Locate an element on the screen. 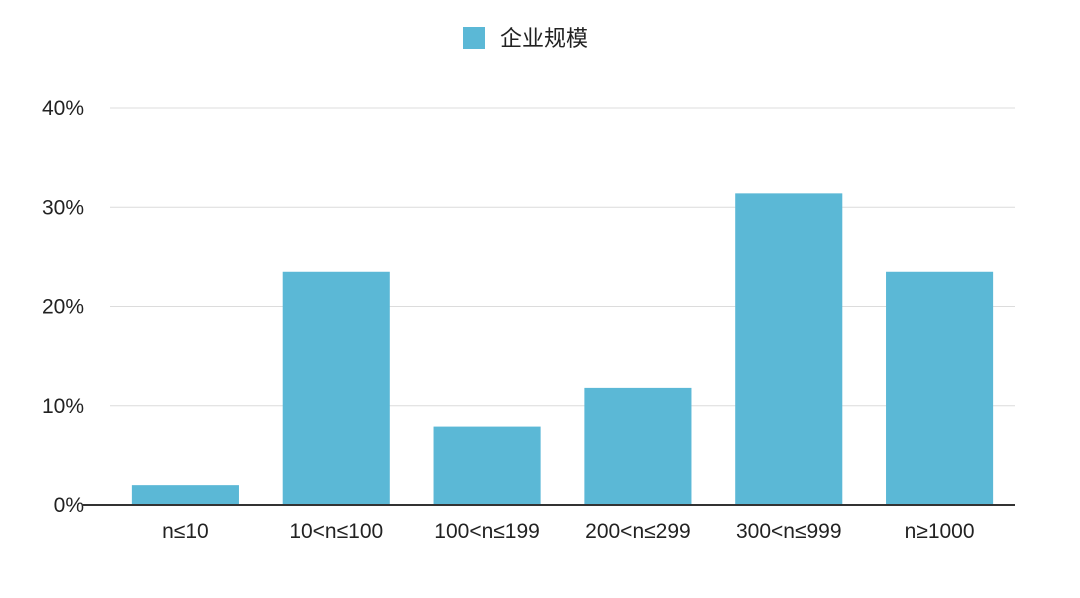 This screenshot has height=598, width=1080. legend-swatch is located at coordinates (474, 38).